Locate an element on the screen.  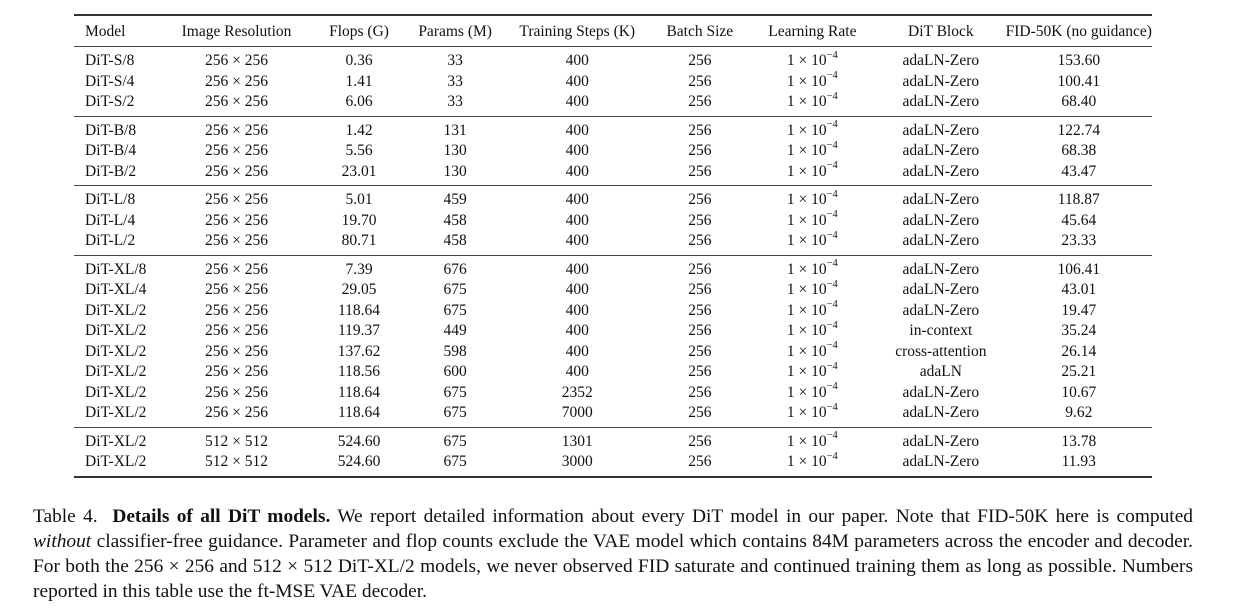
cell-value: 7000 is located at coordinates (577, 412).